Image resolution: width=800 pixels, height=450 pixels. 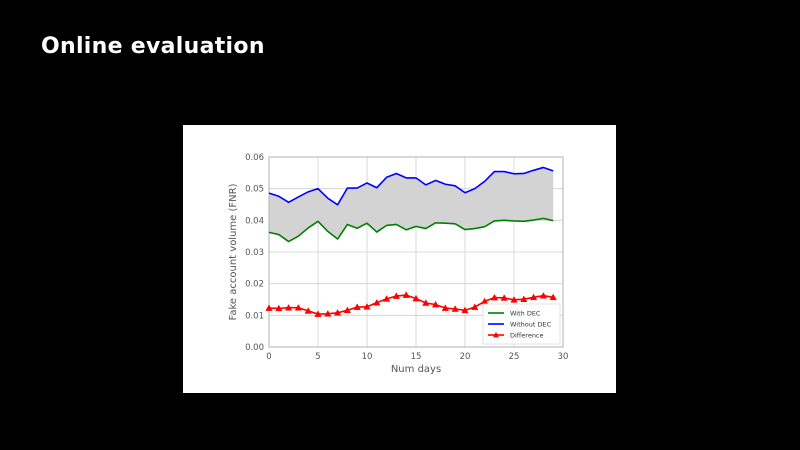 I want to click on x-tick-label: 5, so click(x=317, y=357).